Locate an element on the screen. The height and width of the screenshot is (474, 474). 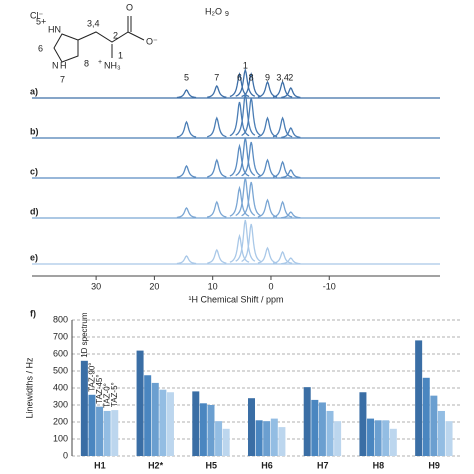
x-tick-label: H9 is located at coordinates (434, 465).